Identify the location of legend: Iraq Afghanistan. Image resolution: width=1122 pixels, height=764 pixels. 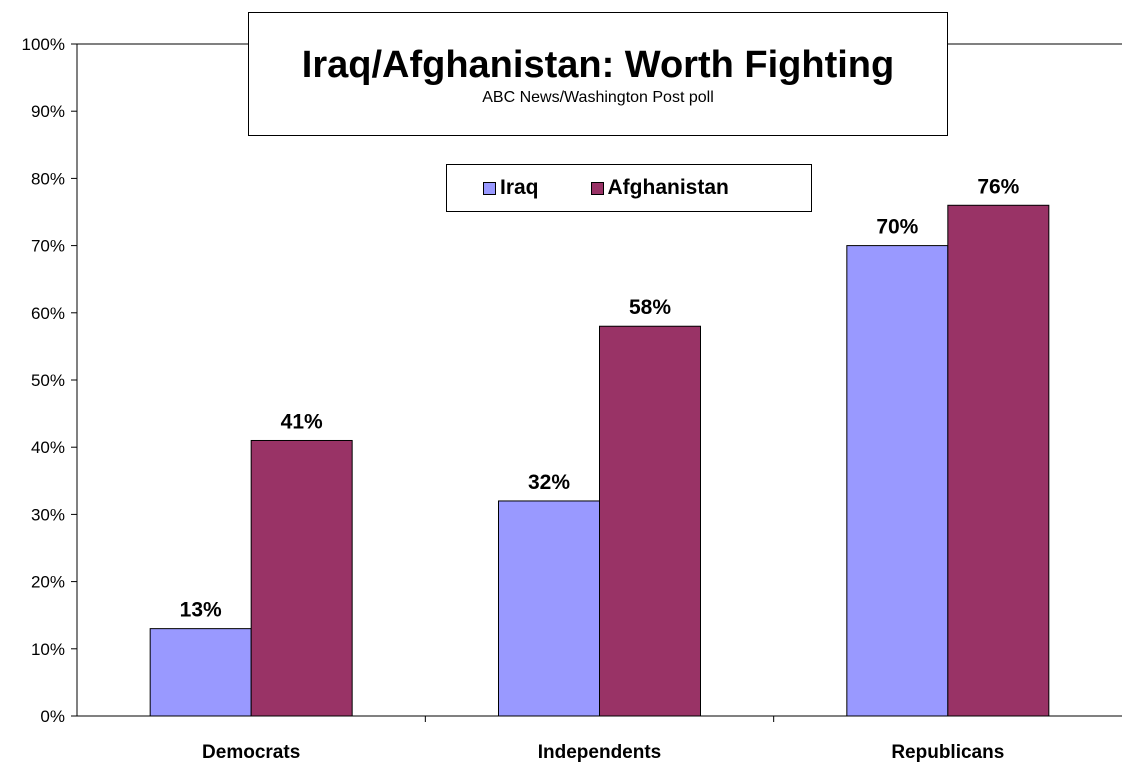
(629, 188).